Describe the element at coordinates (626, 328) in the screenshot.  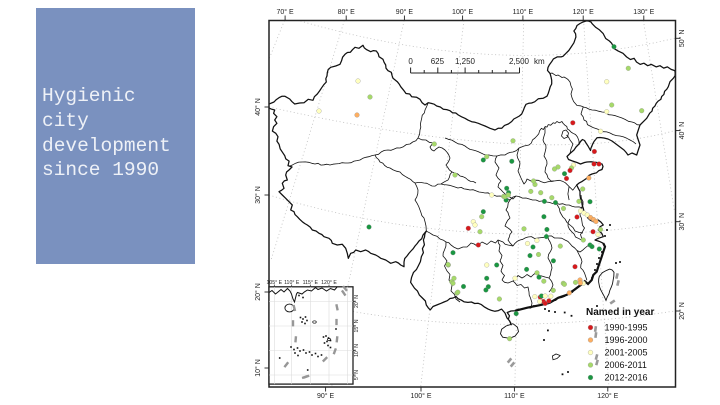
I see `svg-text: 1990-1995` at that location.